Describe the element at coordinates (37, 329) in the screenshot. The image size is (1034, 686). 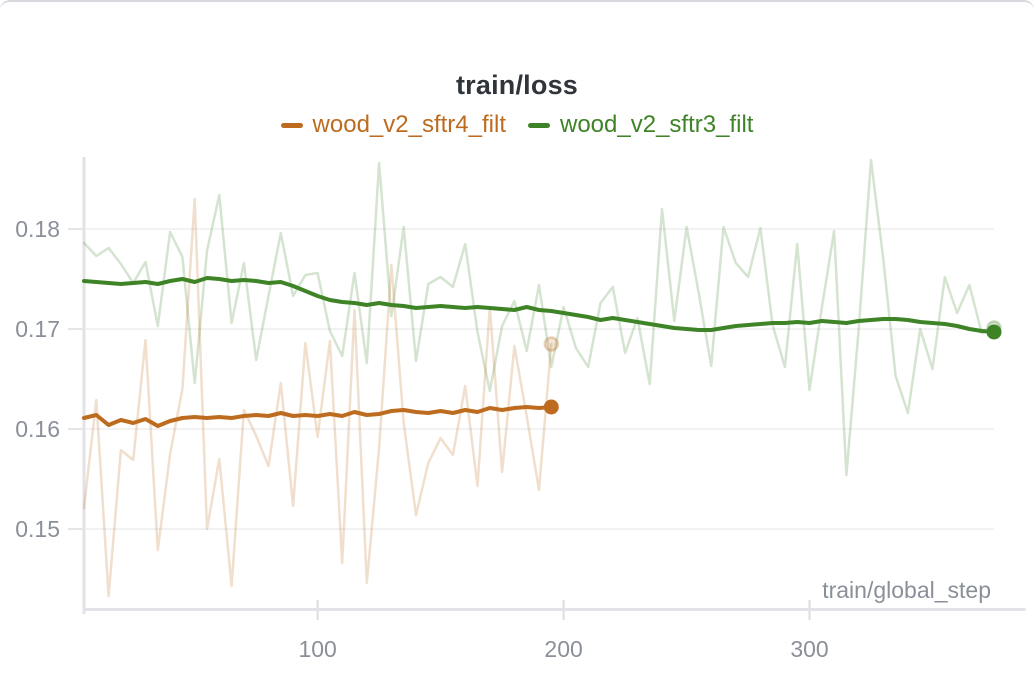
I see `y-tick-label: 0.17` at that location.